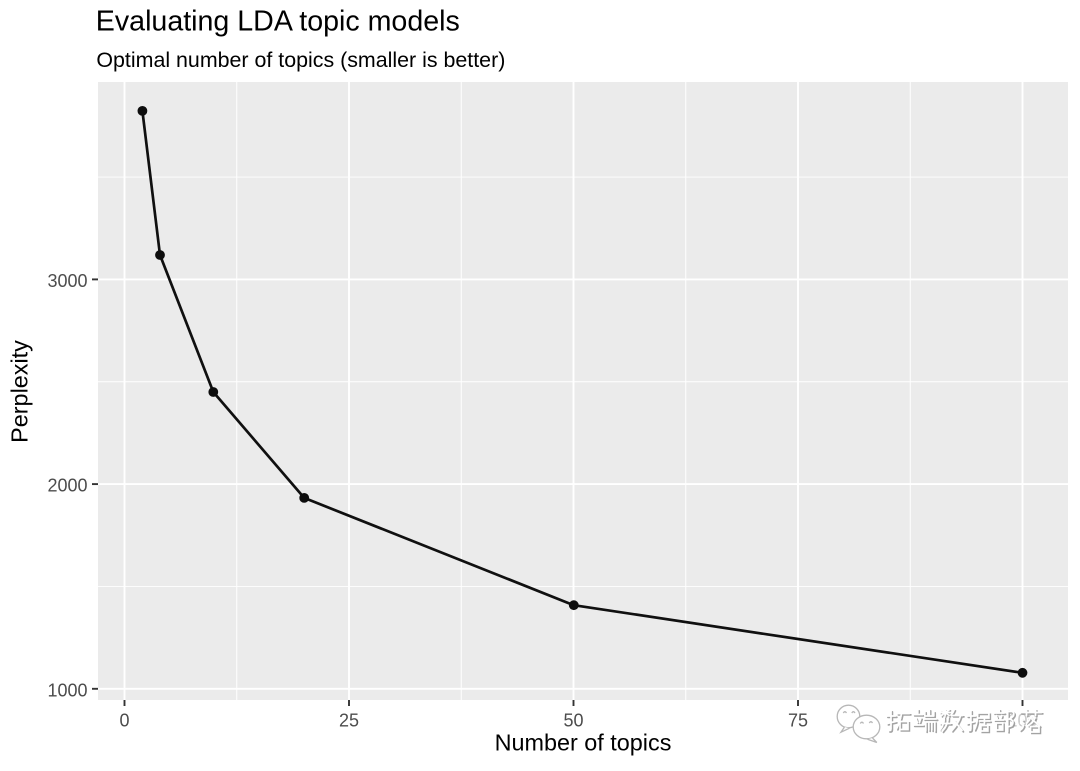  Describe the element at coordinates (67, 281) in the screenshot. I see `svg-text: 3000` at that location.